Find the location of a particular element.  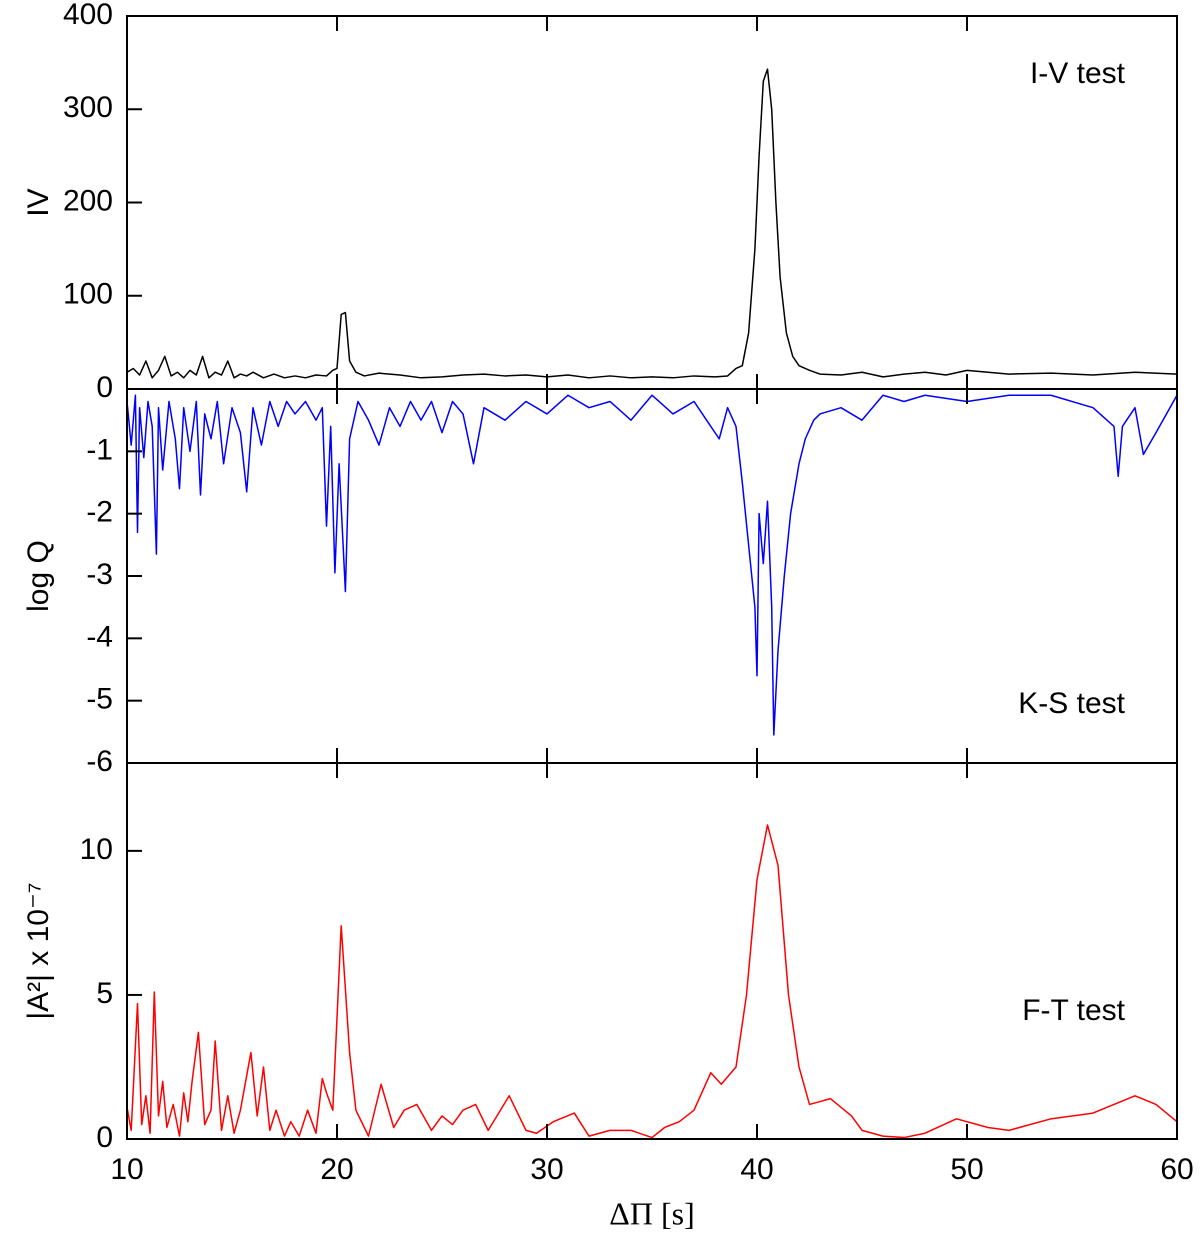

annotation: K-S test is located at coordinates (1071, 703).